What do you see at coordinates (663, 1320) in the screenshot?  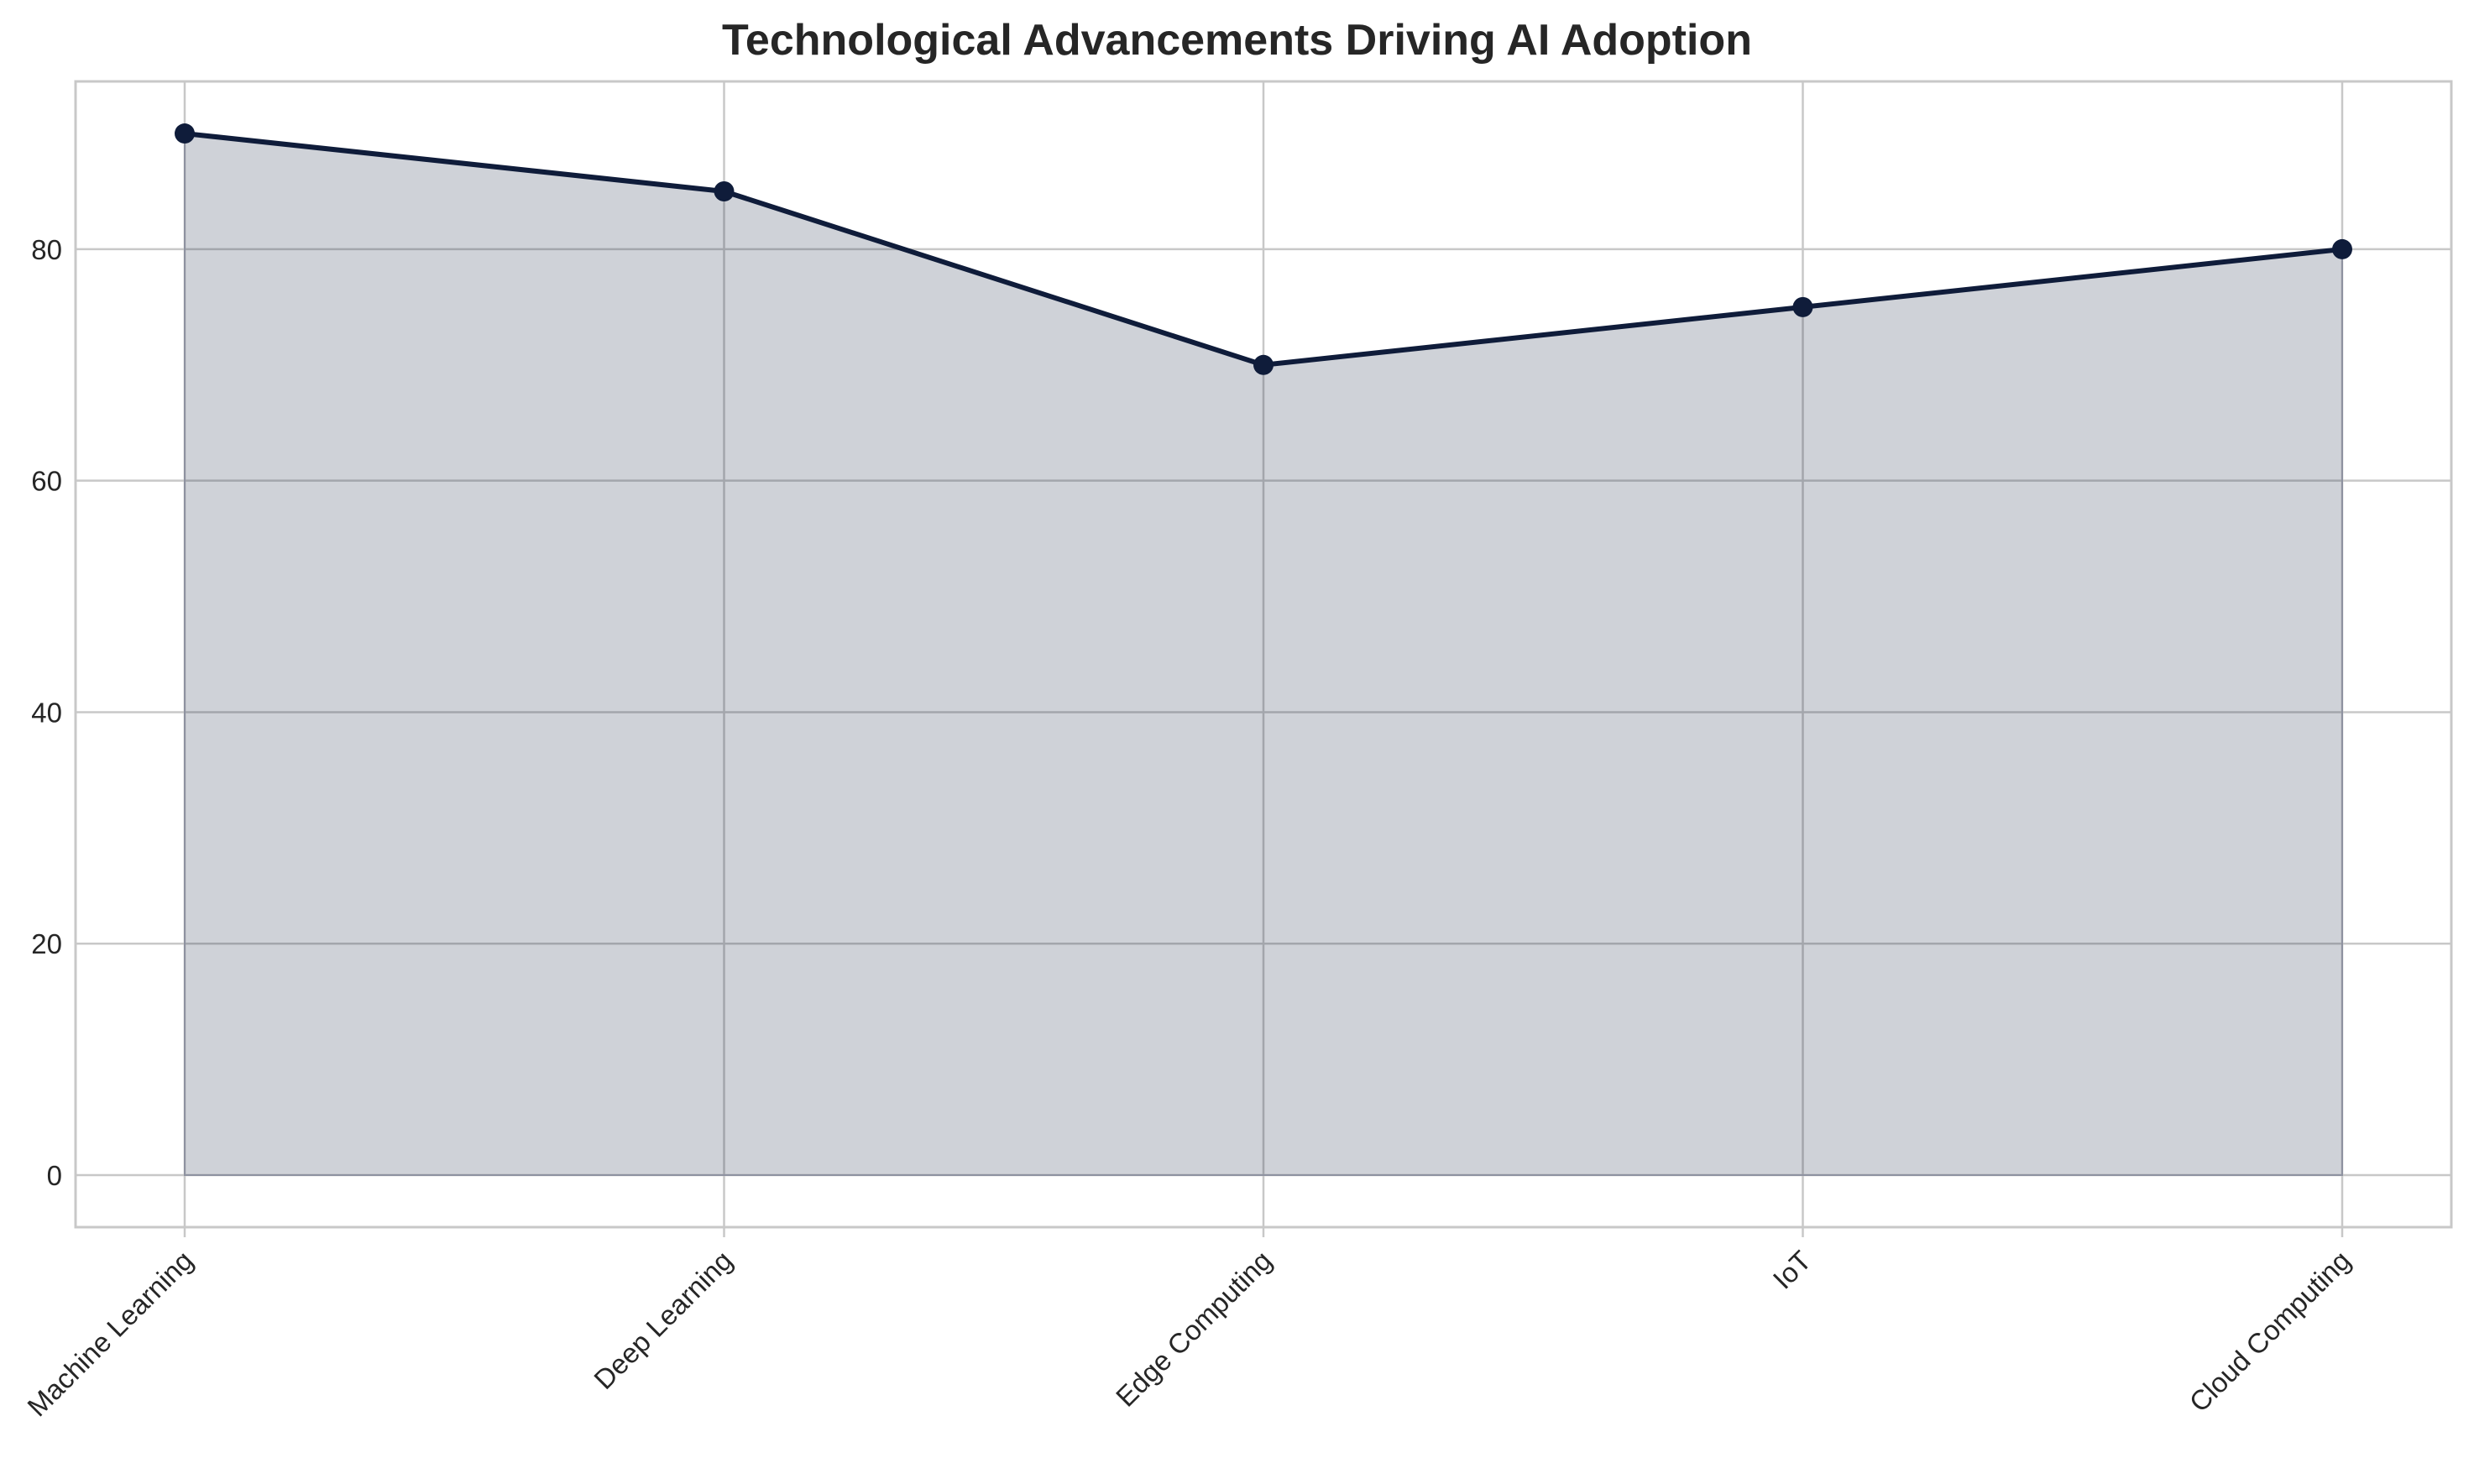 I see `x-tick-label: Deep Learning` at bounding box center [663, 1320].